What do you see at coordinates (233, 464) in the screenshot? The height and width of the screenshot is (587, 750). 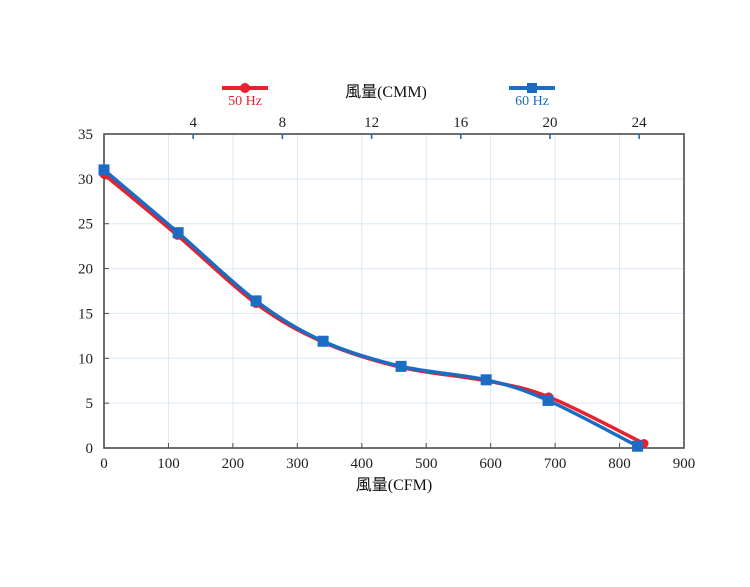 I see `x-tick-label: 200` at bounding box center [233, 464].